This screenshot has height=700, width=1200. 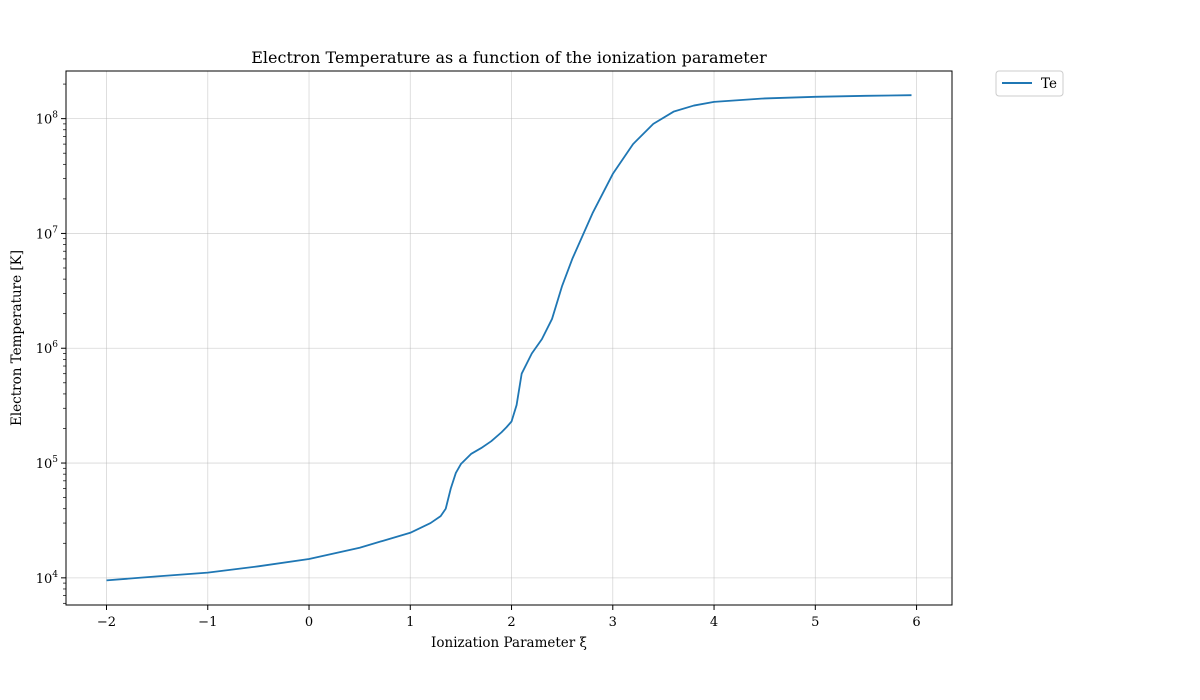 I want to click on y-tick-label-exponent: 7, so click(x=55, y=230).